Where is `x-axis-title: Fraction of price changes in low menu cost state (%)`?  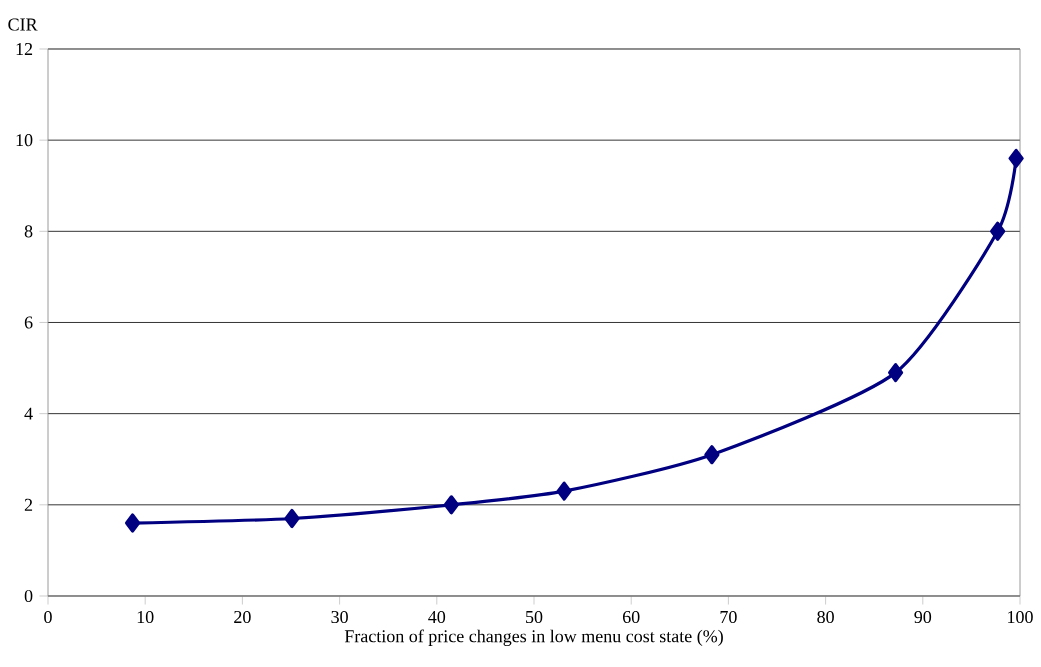 x-axis-title: Fraction of price changes in low menu cost state (%) is located at coordinates (533, 638).